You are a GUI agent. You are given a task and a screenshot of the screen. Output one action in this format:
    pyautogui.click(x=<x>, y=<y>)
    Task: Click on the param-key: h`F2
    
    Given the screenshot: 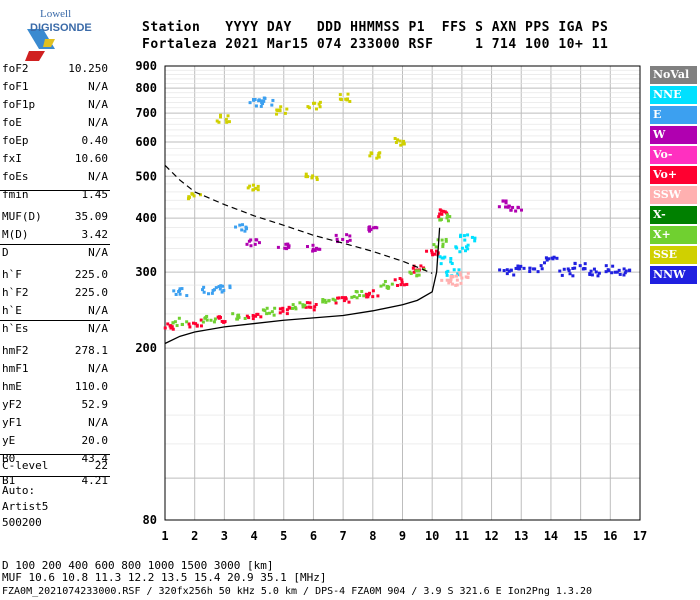 What is the action you would take?
    pyautogui.click(x=15, y=292)
    